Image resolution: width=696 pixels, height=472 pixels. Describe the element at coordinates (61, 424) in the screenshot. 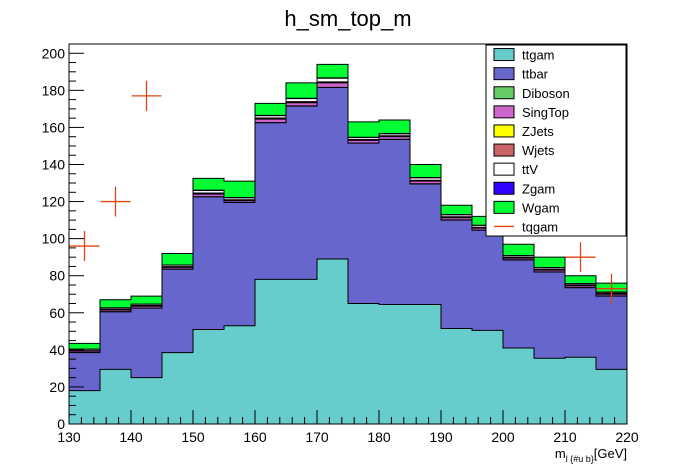

I see `y-tick-label: 0` at that location.